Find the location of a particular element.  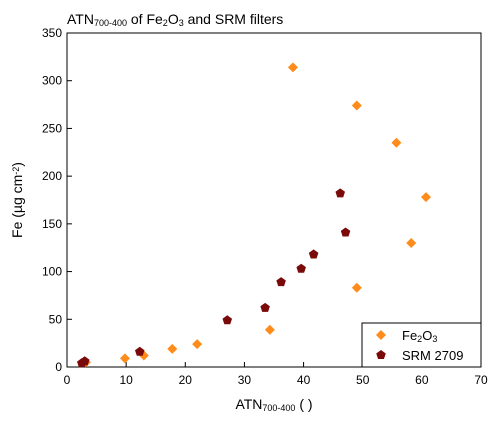

legend-pentagon-marker is located at coordinates (381, 355).